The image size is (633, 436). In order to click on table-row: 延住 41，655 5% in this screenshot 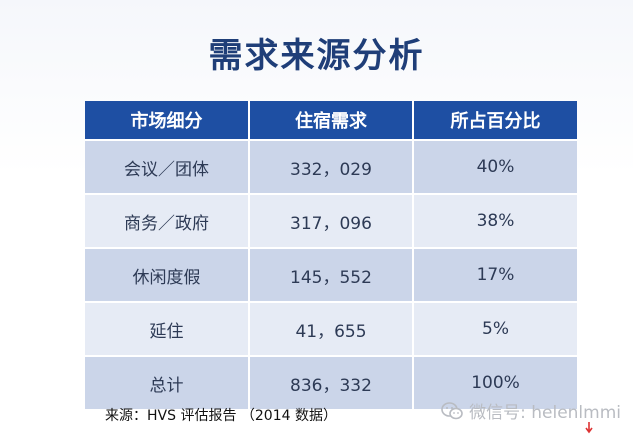, I will do `click(331, 328)`.